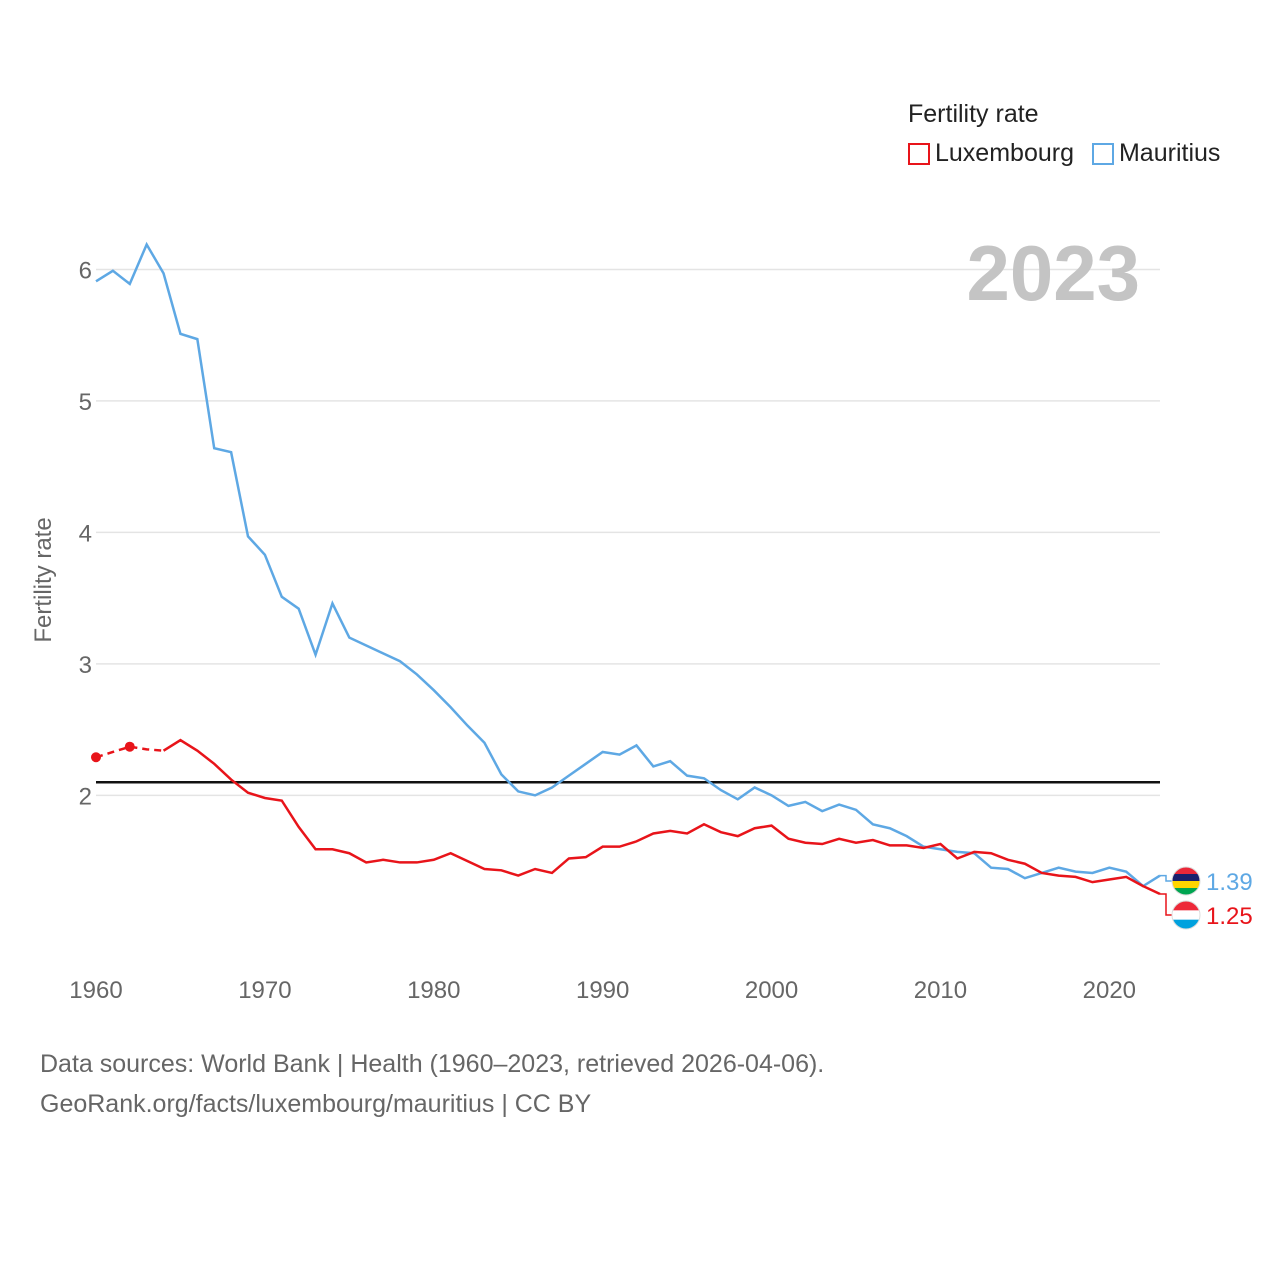 Image resolution: width=1280 pixels, height=1280 pixels. What do you see at coordinates (433, 990) in the screenshot?
I see `x-tick-label: 1980` at bounding box center [433, 990].